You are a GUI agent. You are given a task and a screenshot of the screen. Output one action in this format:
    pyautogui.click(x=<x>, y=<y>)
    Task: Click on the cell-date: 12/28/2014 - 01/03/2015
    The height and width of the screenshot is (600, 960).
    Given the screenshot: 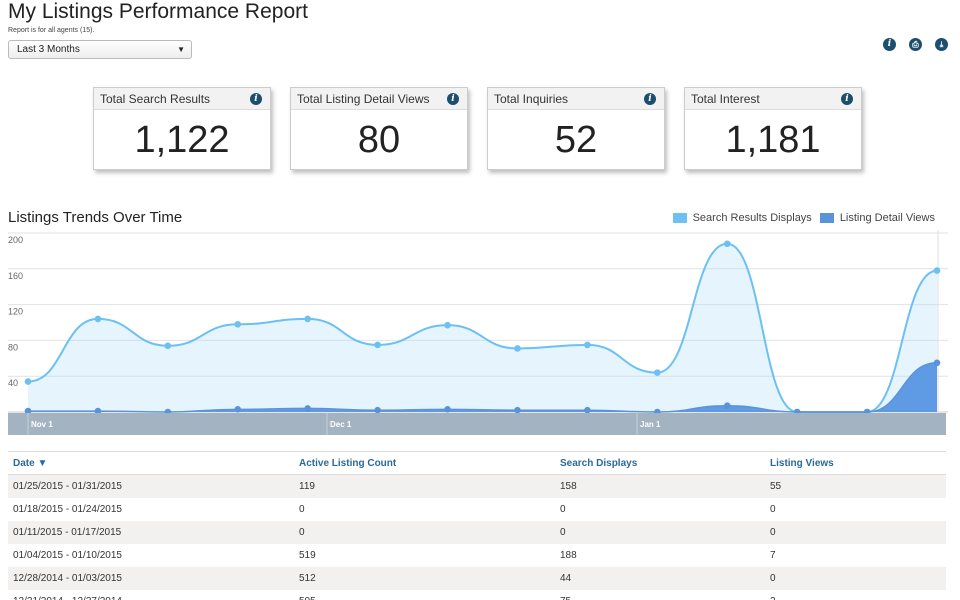 What is the action you would take?
    pyautogui.click(x=151, y=578)
    